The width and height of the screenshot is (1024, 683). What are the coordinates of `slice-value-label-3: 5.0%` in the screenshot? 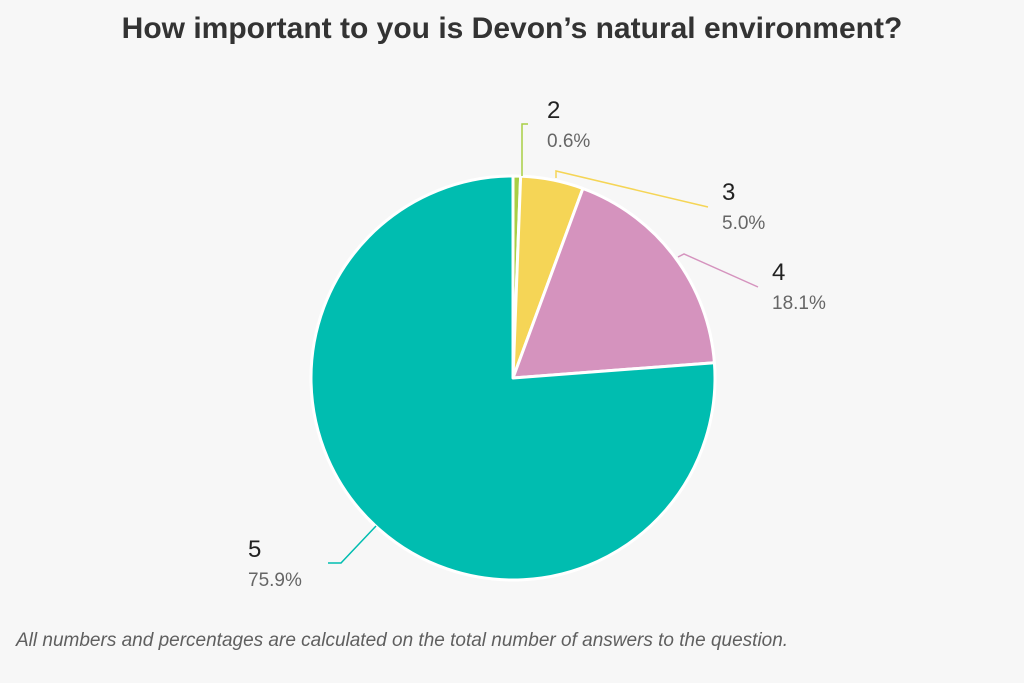 It's located at (743, 223).